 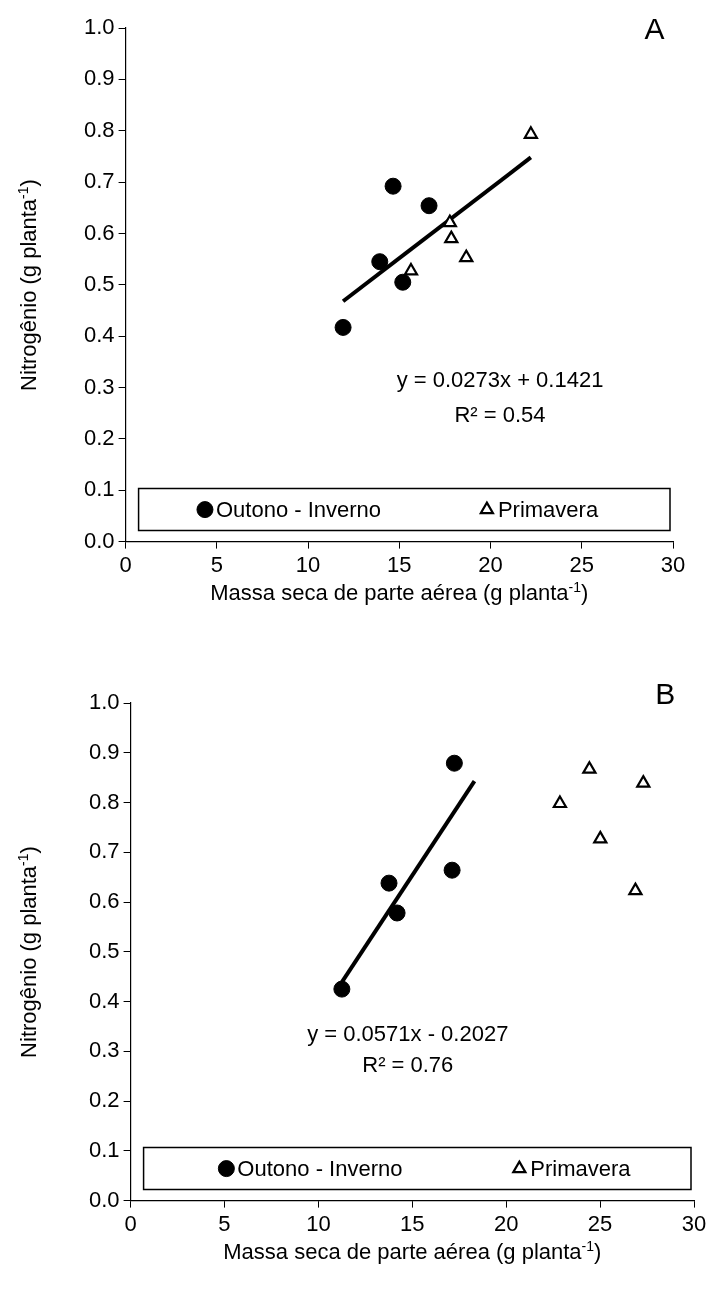 What do you see at coordinates (408, 1064) in the screenshot?
I see `annotation: R² = 0.76` at bounding box center [408, 1064].